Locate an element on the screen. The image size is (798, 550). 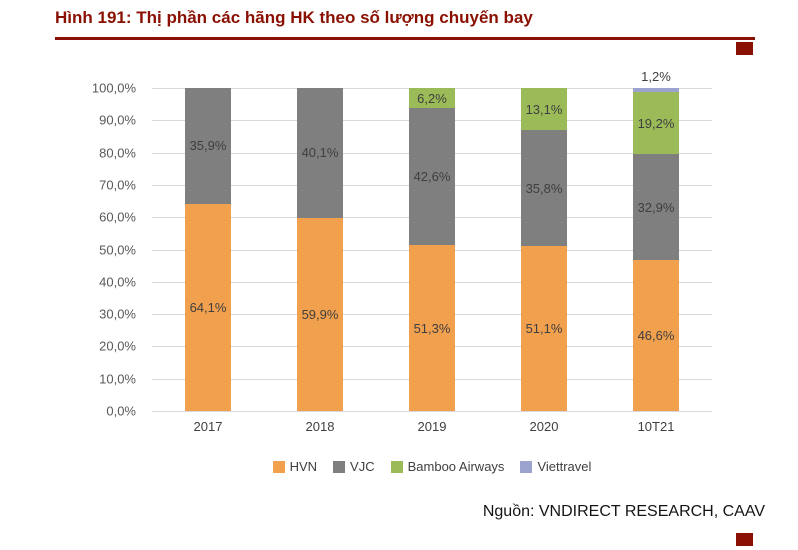
data-label: 35,8% is located at coordinates (544, 188).